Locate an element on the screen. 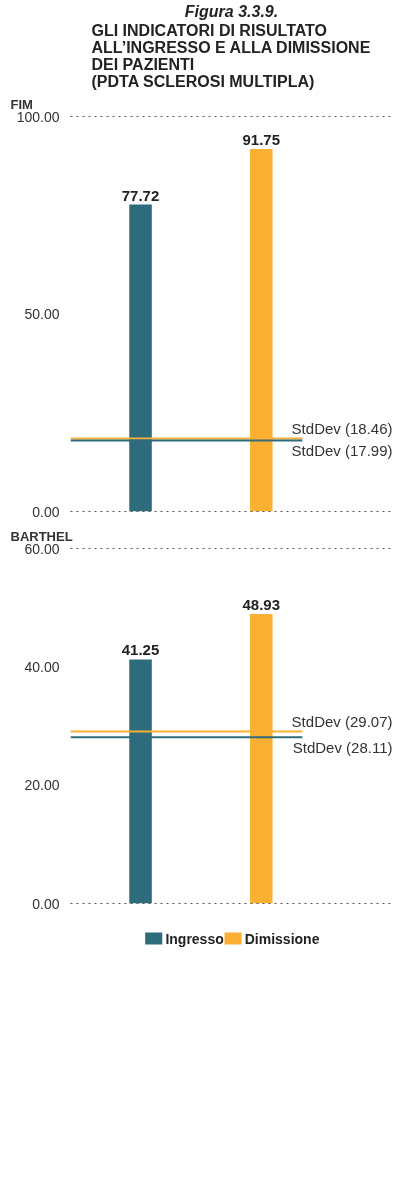 The height and width of the screenshot is (1192, 414). data-label: 91.75 is located at coordinates (261, 140).